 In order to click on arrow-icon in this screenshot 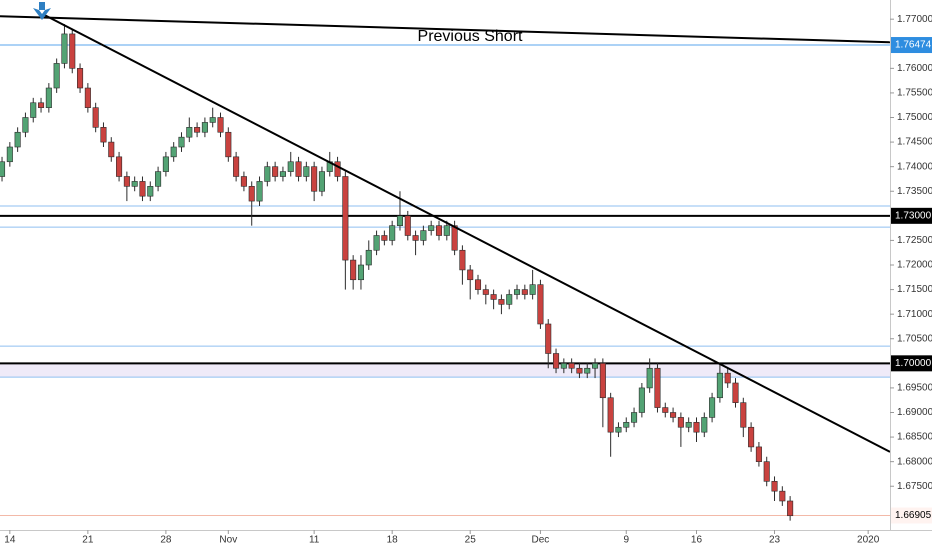, I will do `click(42, 11)`.